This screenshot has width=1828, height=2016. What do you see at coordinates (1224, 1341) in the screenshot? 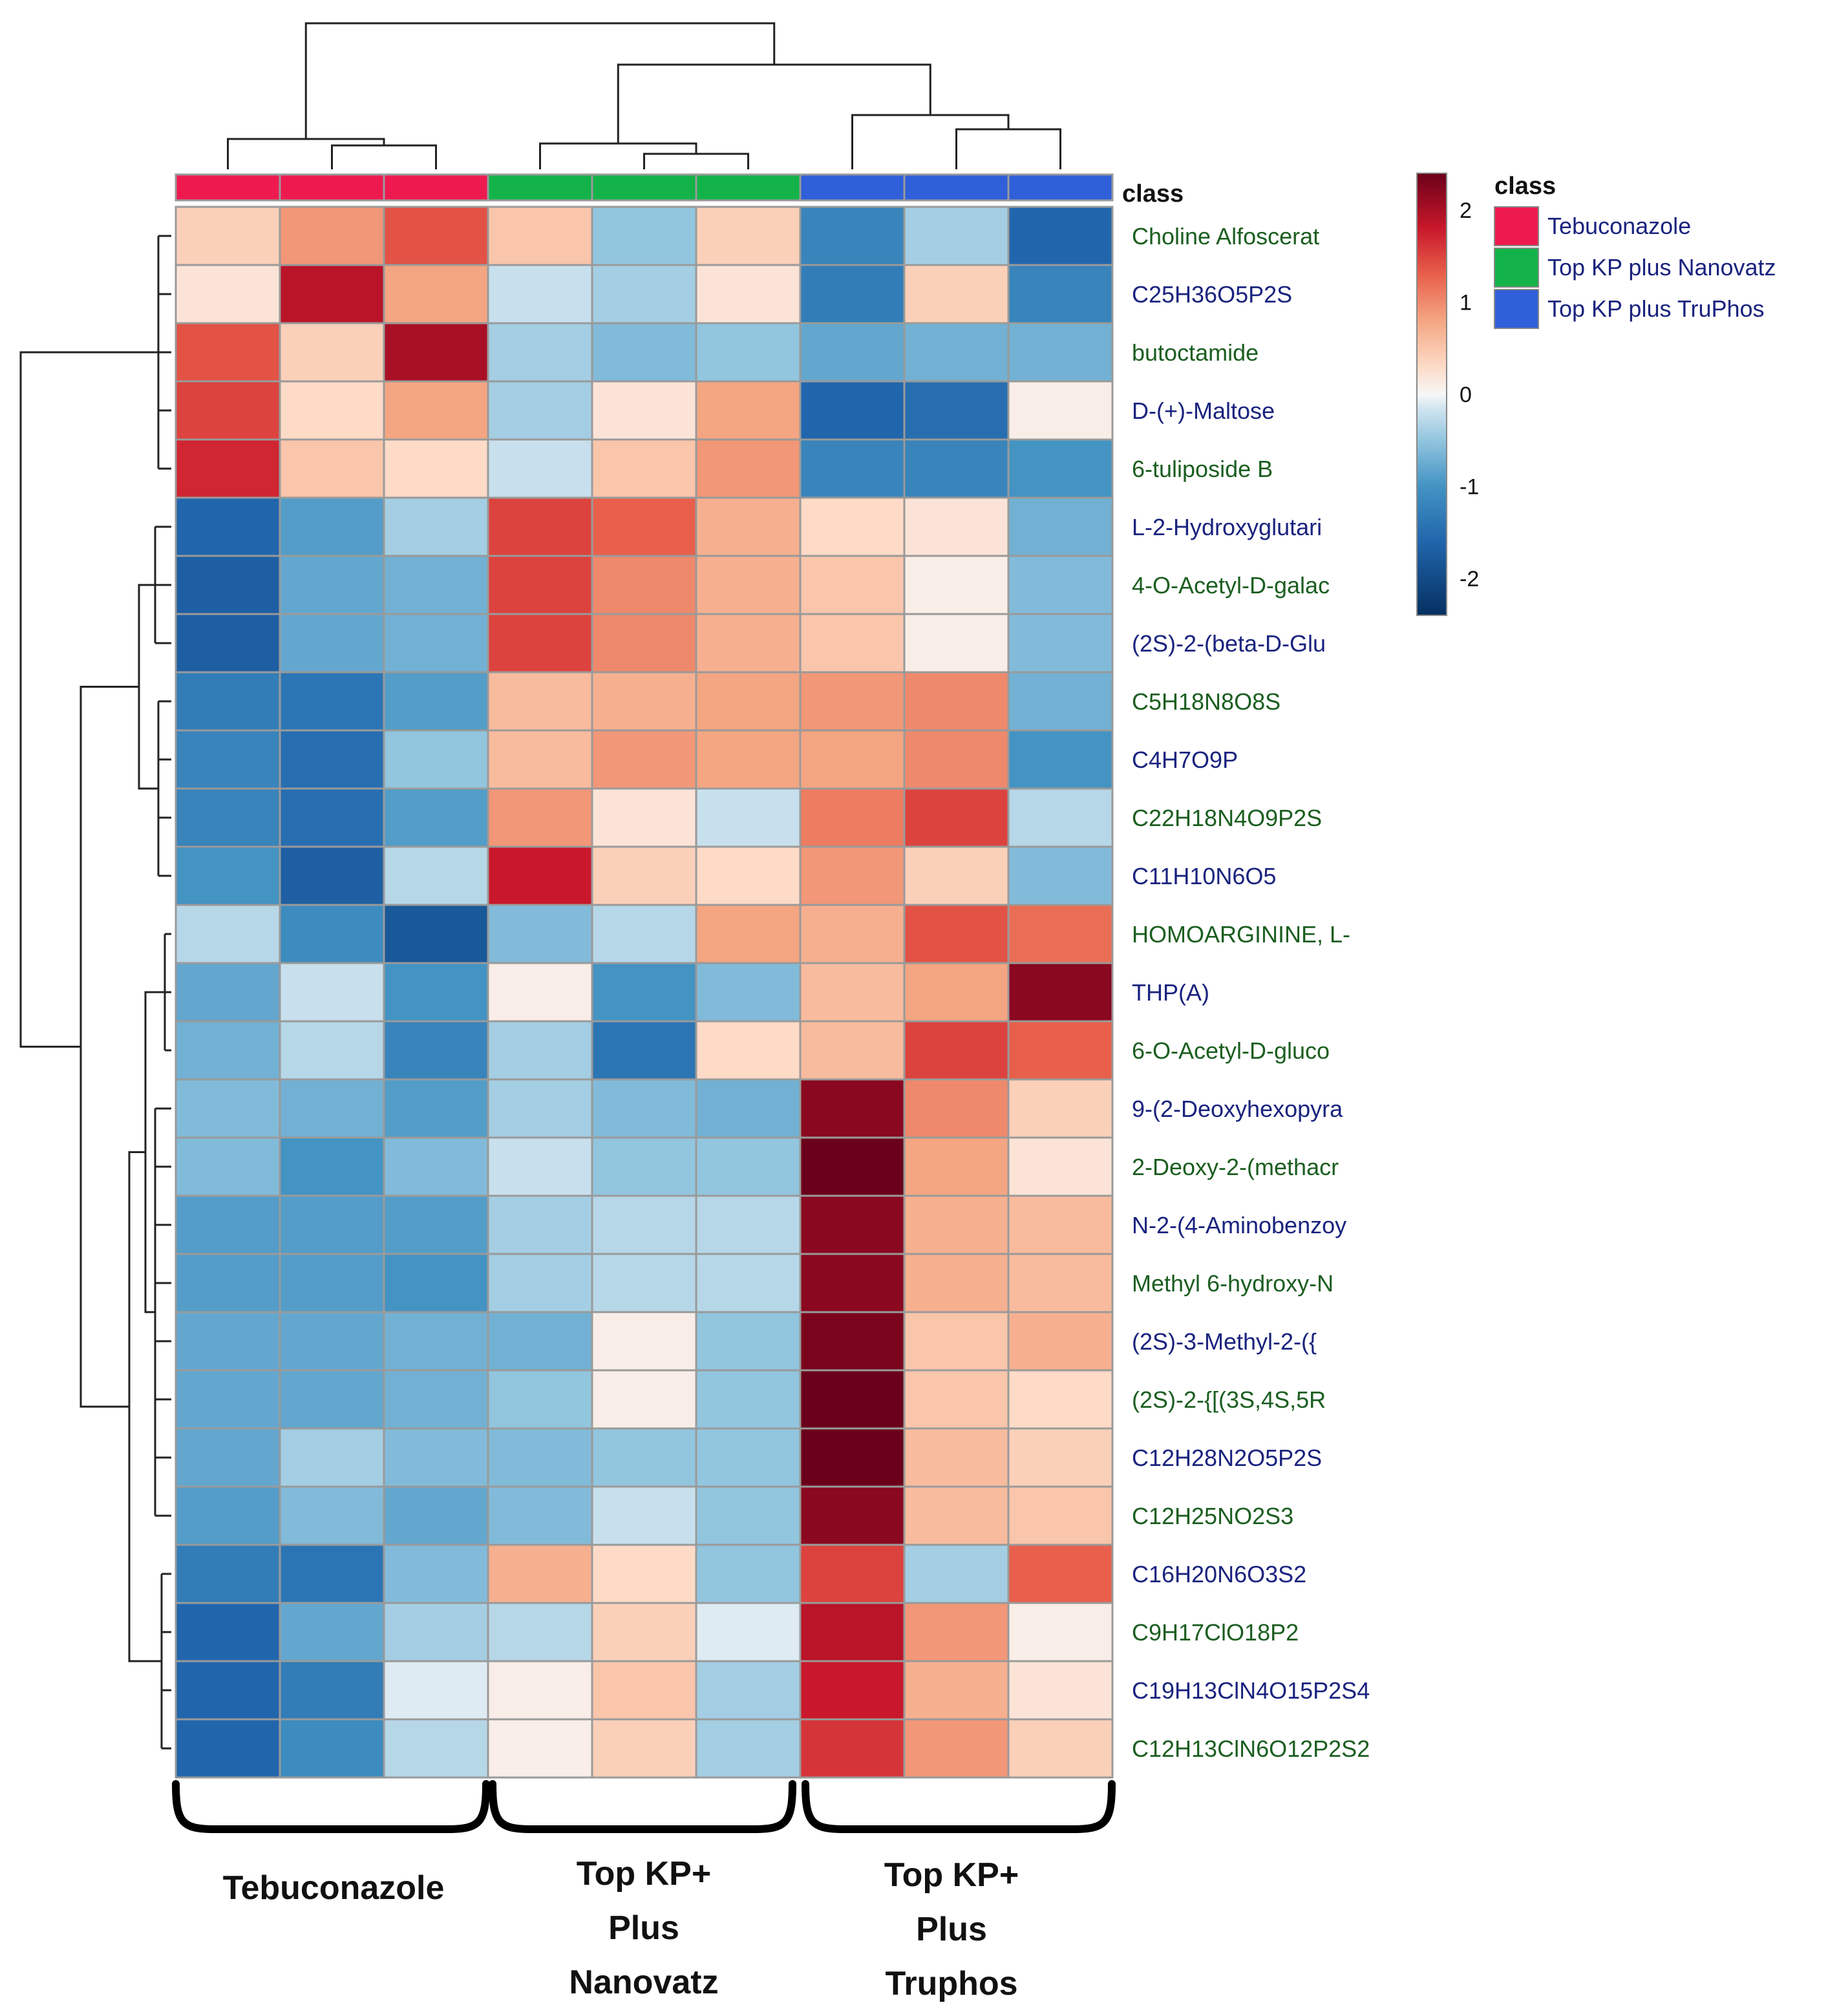
I see `row-label: (2S)-3-Methyl-2-({` at bounding box center [1224, 1341].